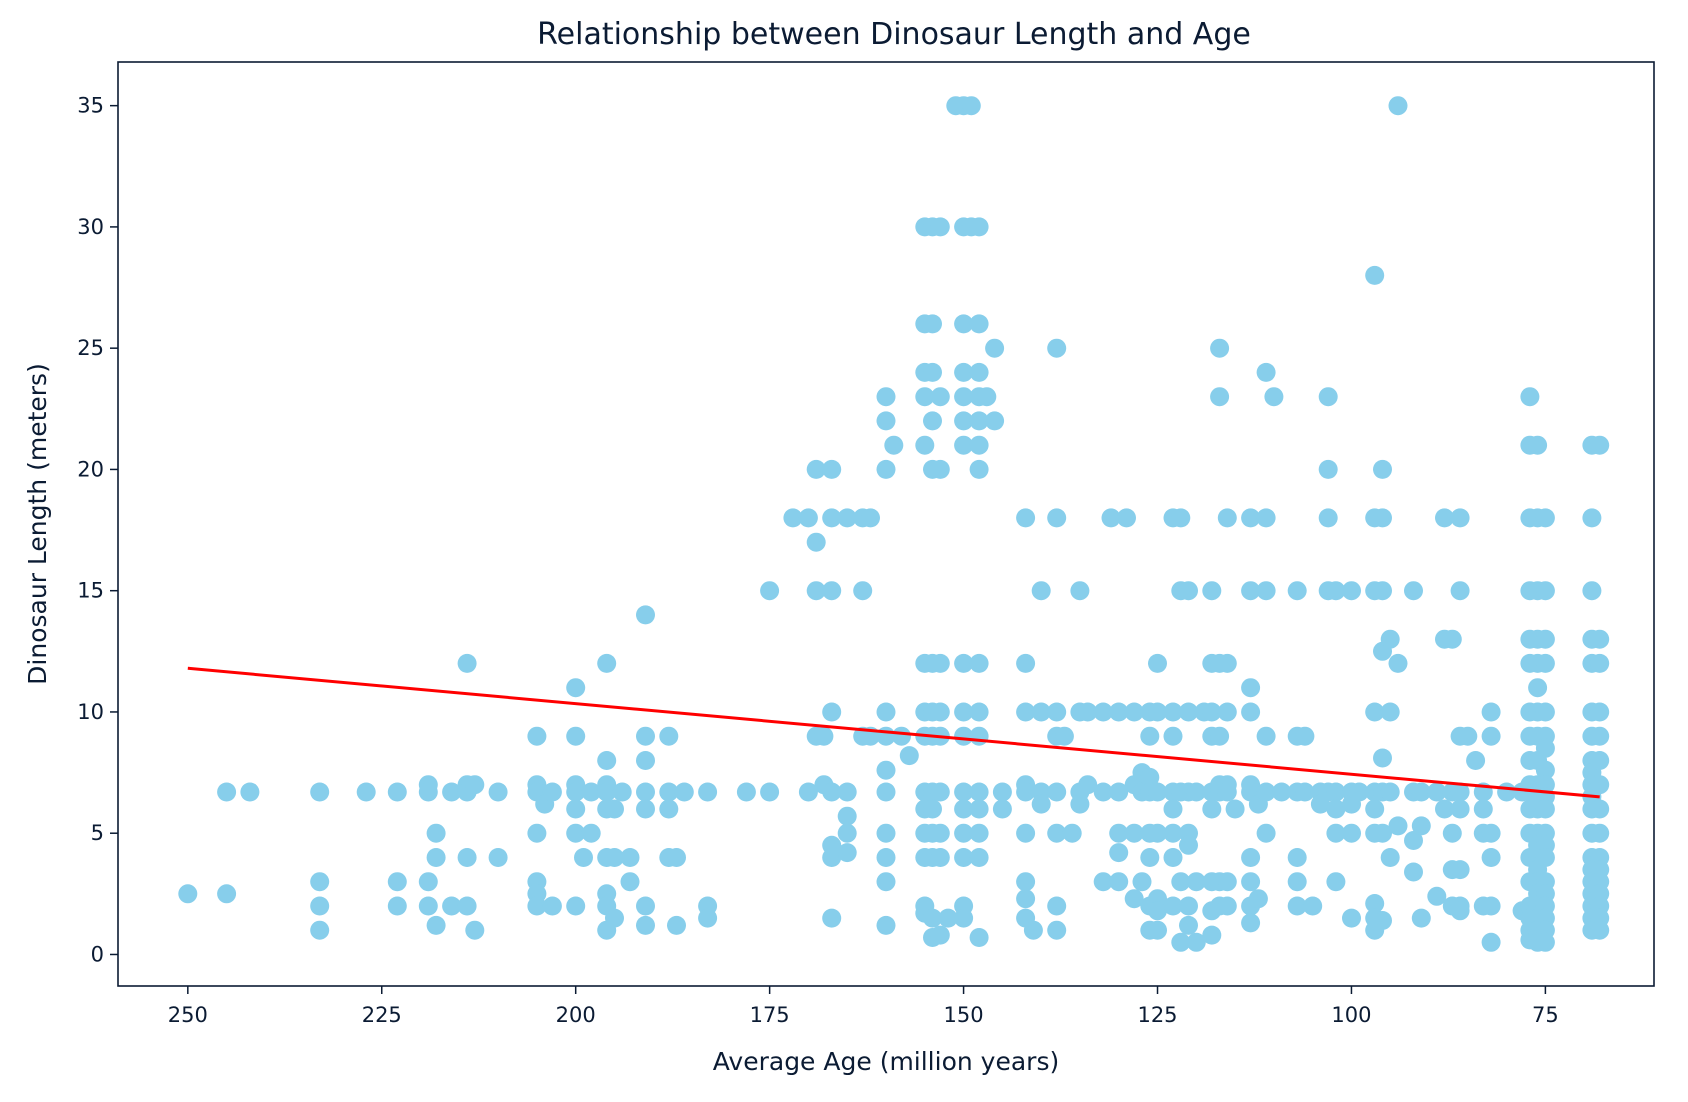 This screenshot has width=1688, height=1102. I want to click on x-tick-label: 250, so click(188, 1015).